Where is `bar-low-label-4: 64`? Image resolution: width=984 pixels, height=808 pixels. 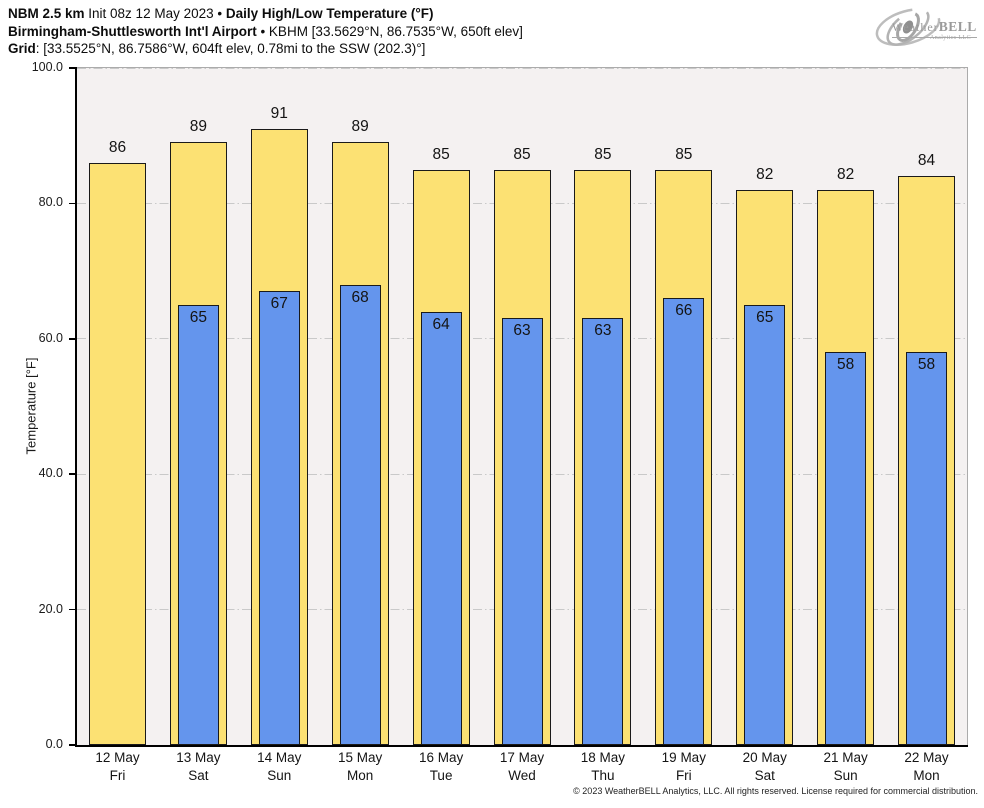 bar-low-label-4: 64 is located at coordinates (441, 324).